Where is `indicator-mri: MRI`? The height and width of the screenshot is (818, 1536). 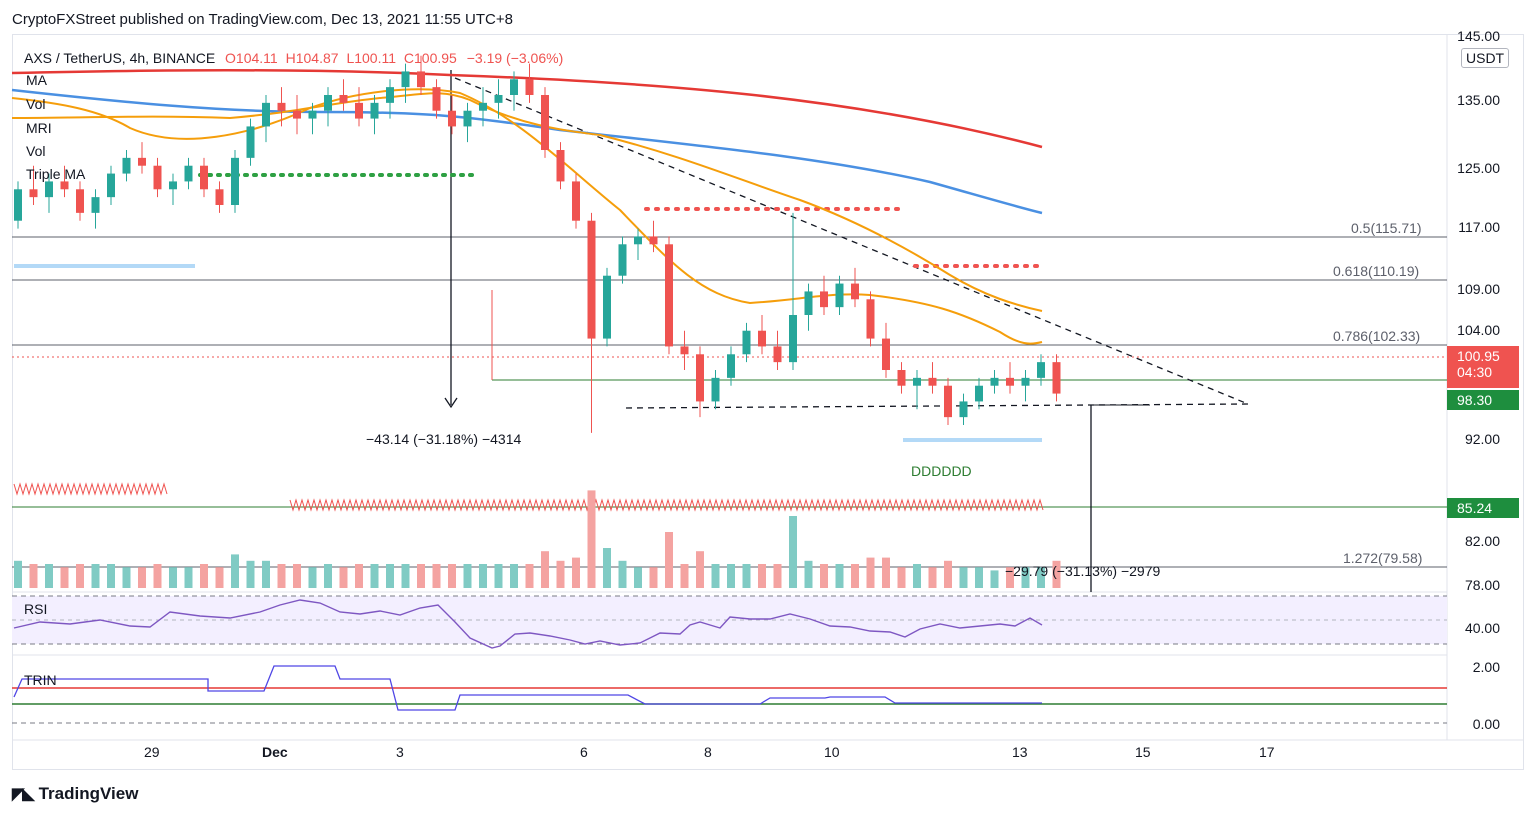
indicator-mri: MRI is located at coordinates (39, 128).